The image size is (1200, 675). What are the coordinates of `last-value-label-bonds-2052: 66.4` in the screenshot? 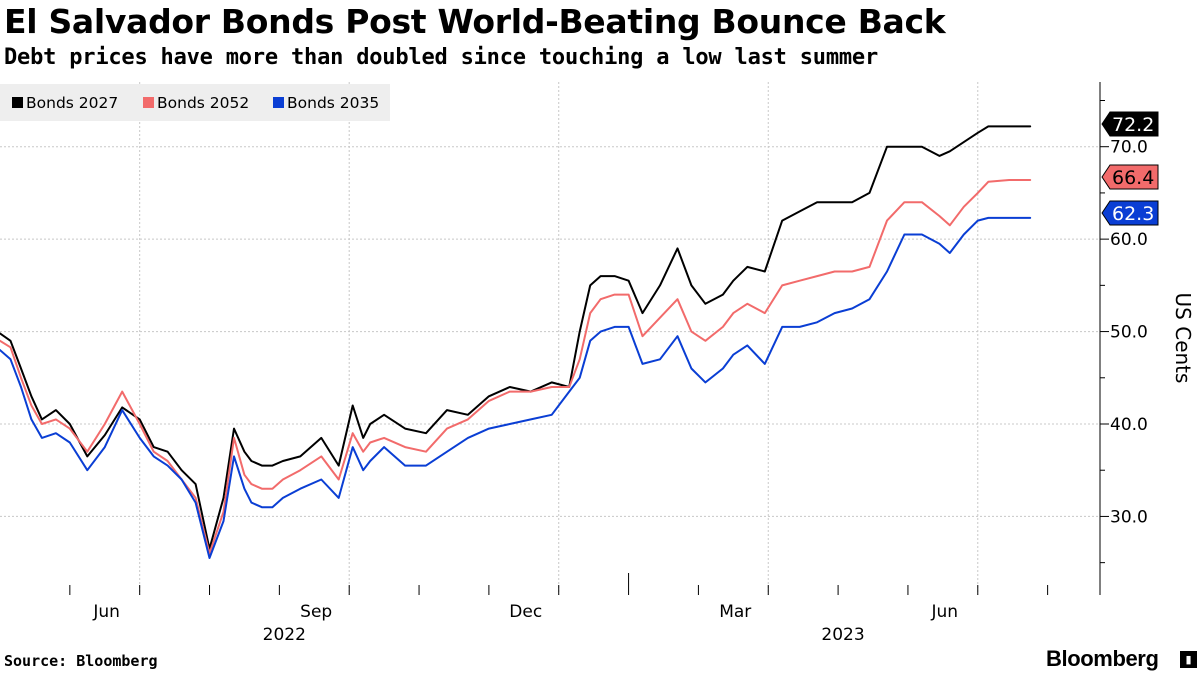 It's located at (1130, 177).